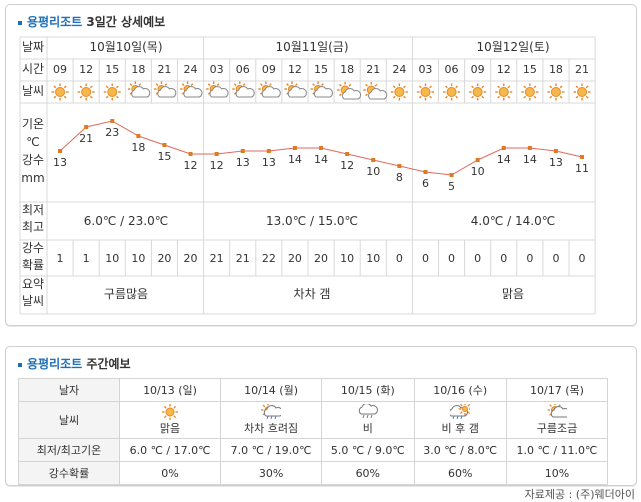 This screenshot has height=502, width=641. Describe the element at coordinates (33, 301) in the screenshot. I see `label-summary-2: 날씨` at that location.